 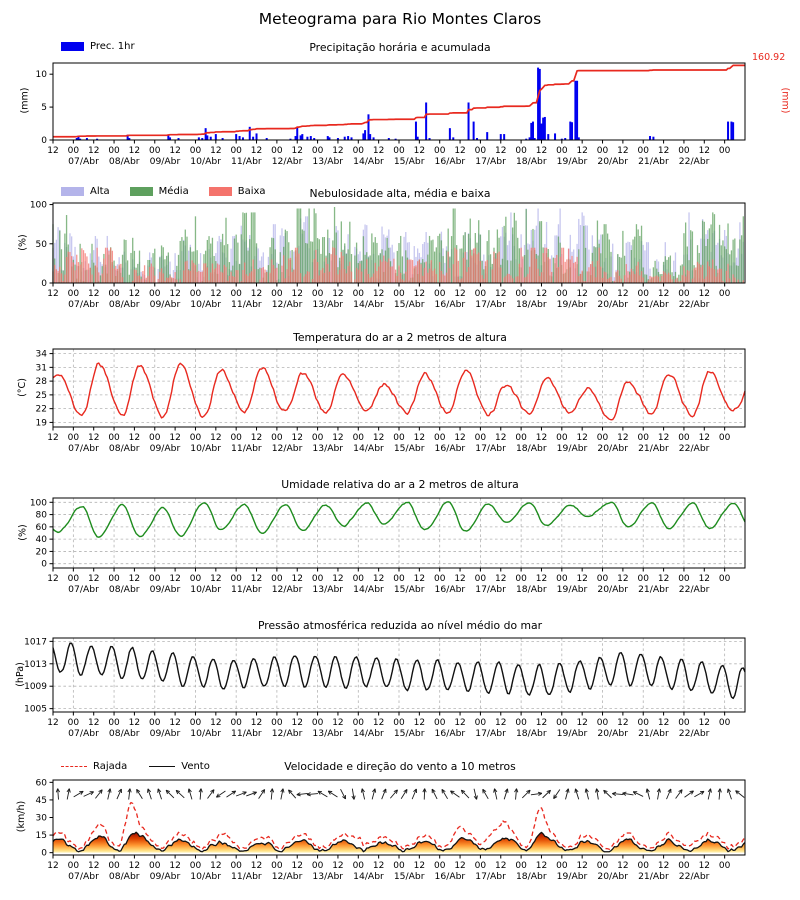 I want to click on svg-text: 10, so click(x=42, y=75).